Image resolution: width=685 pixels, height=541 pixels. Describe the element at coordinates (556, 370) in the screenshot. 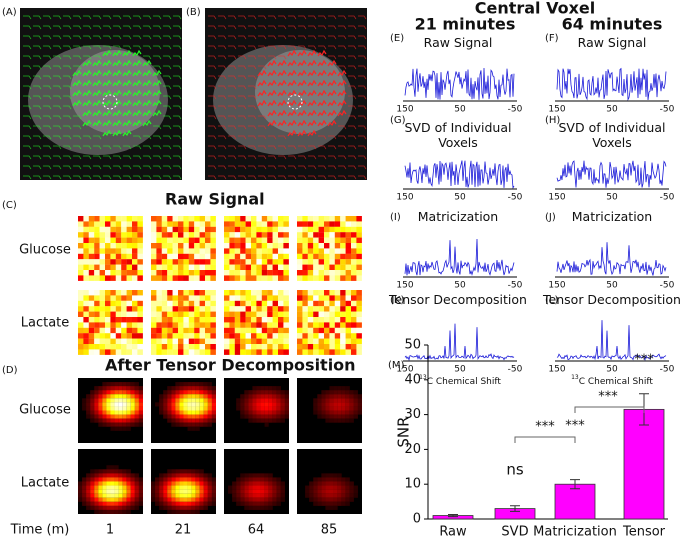

I see `spectrum-tick: 150` at that location.